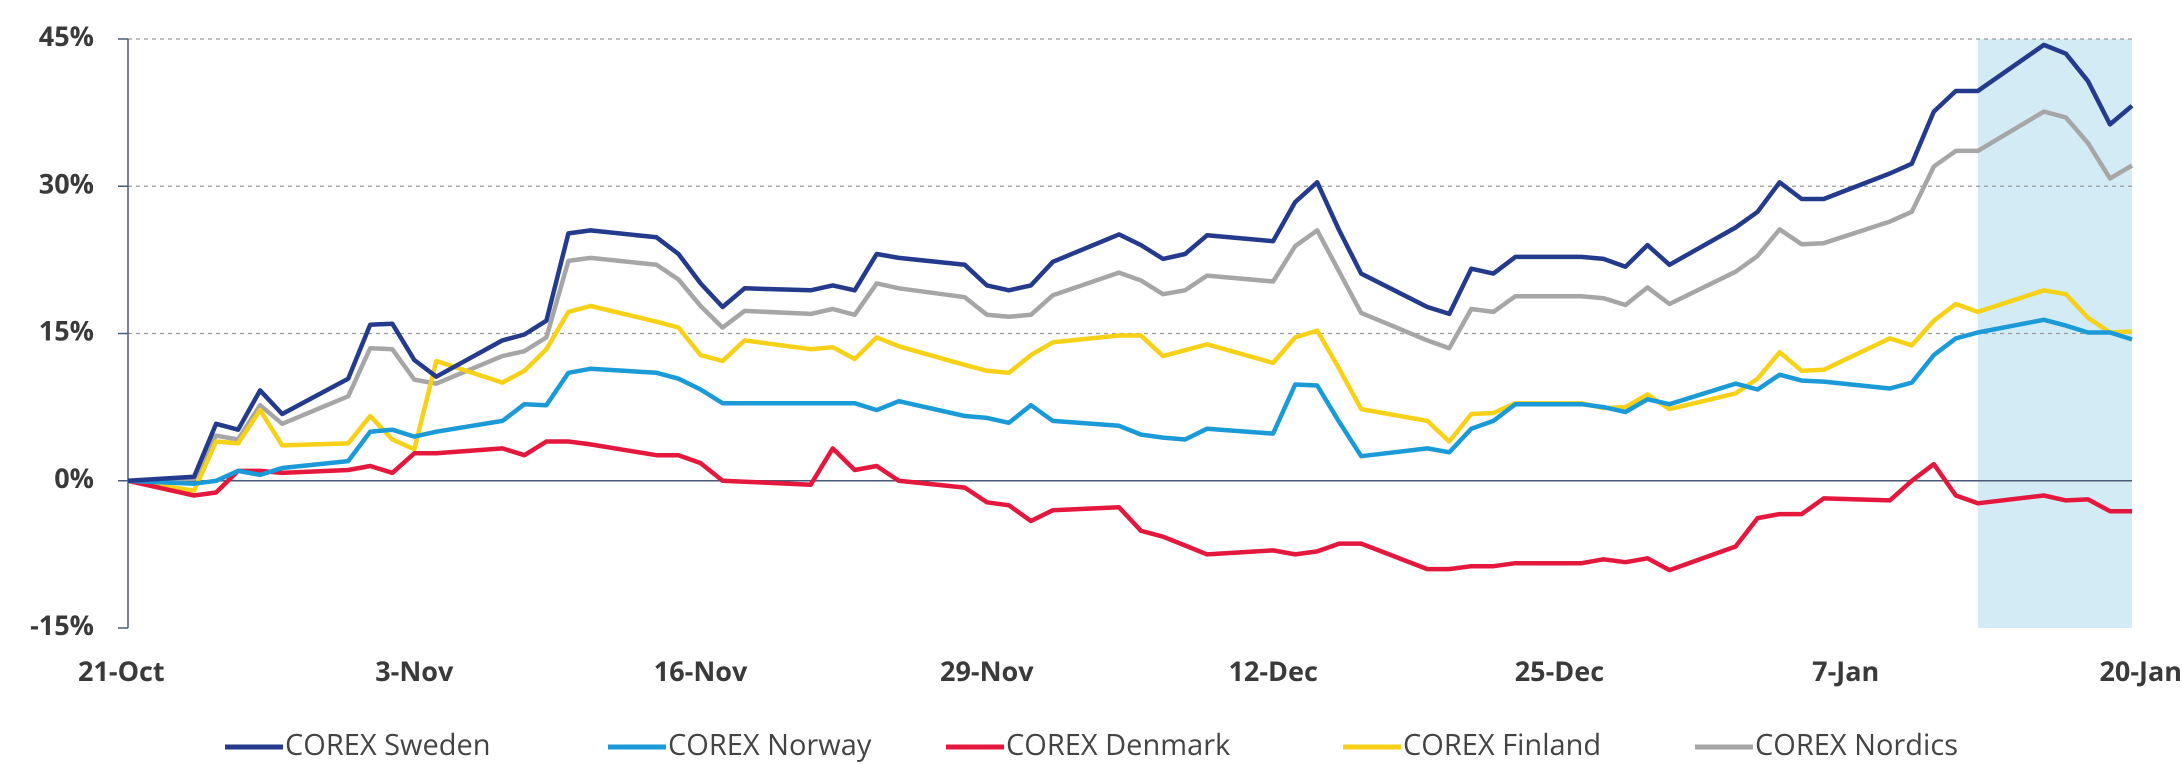  Describe the element at coordinates (66, 330) in the screenshot. I see `y-tick-label: 15%` at that location.